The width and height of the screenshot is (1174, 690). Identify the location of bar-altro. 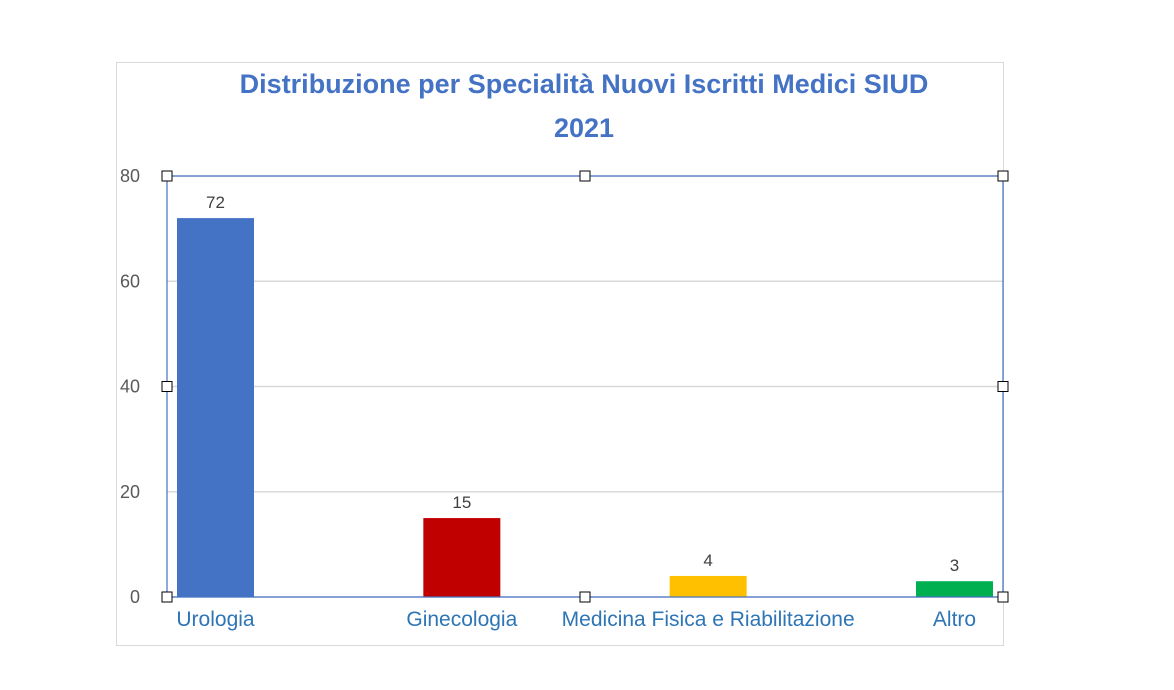
(954, 589).